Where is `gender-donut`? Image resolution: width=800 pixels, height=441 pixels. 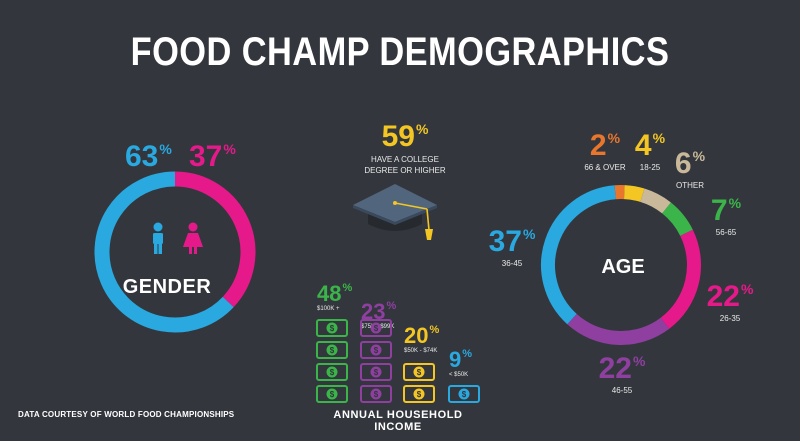
gender-donut is located at coordinates (175, 252).